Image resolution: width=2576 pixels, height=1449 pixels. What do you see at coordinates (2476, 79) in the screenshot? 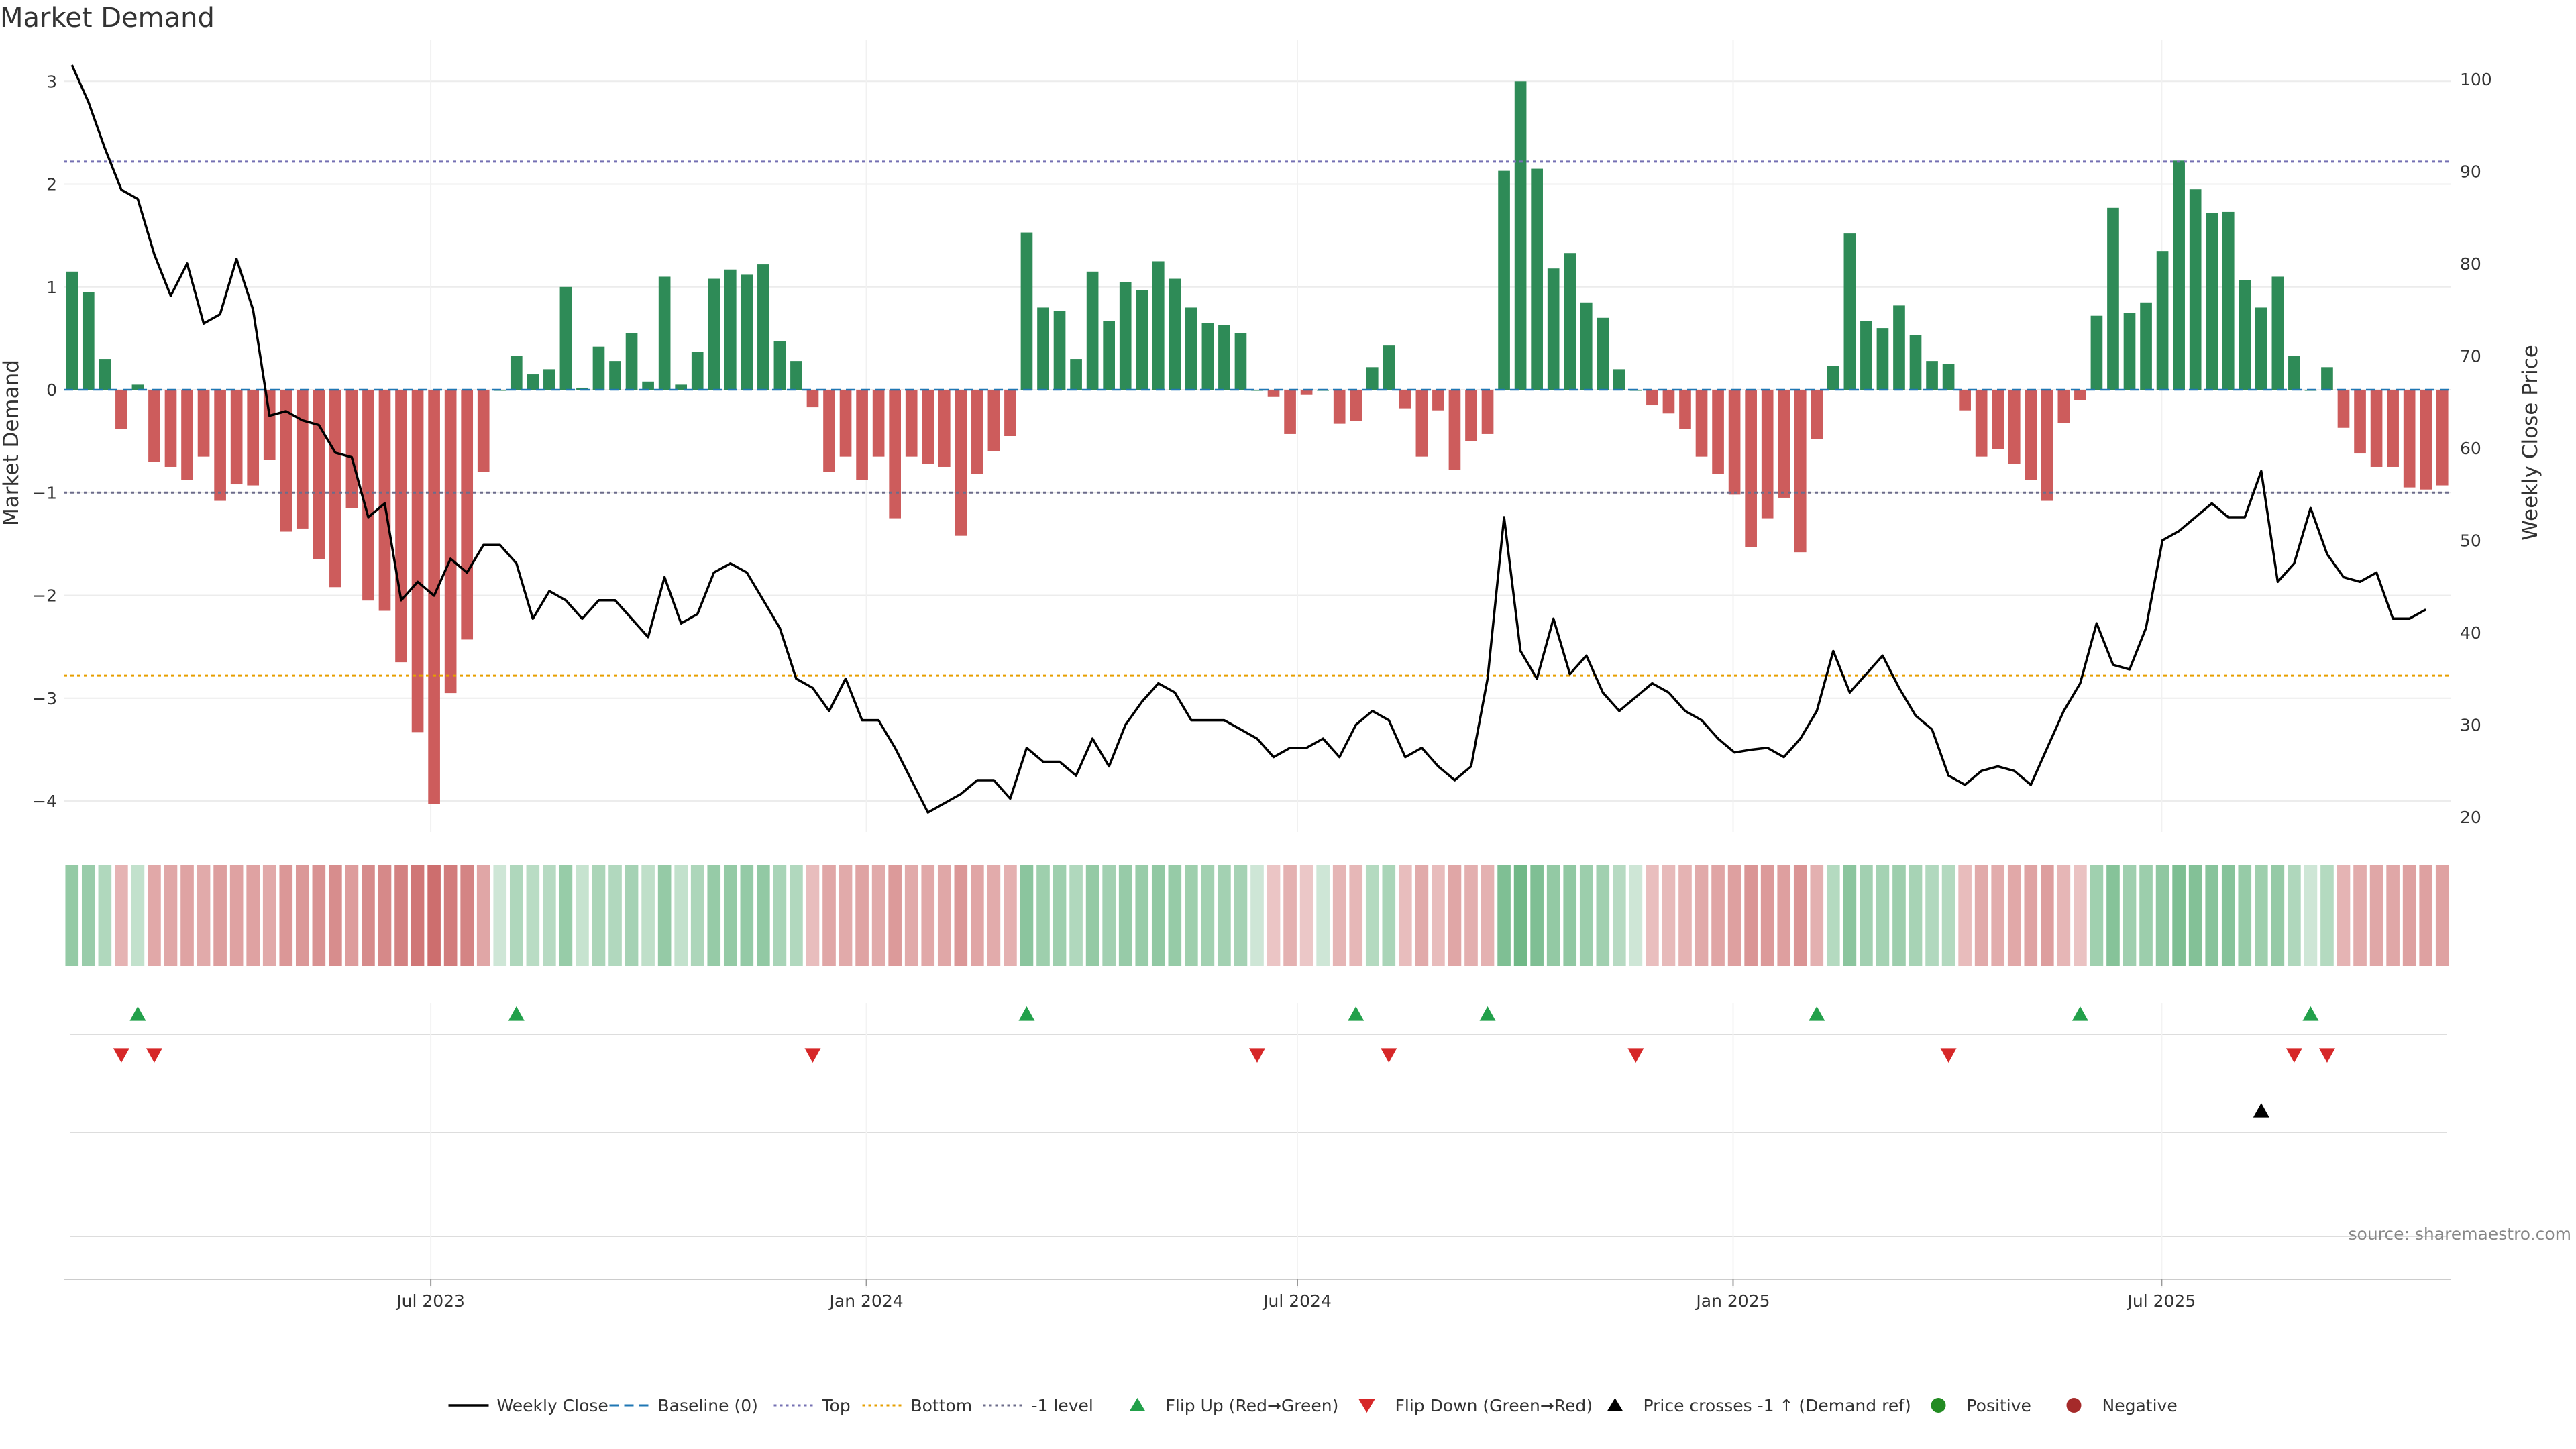
I see `y2-tick-label: 100` at bounding box center [2476, 79].